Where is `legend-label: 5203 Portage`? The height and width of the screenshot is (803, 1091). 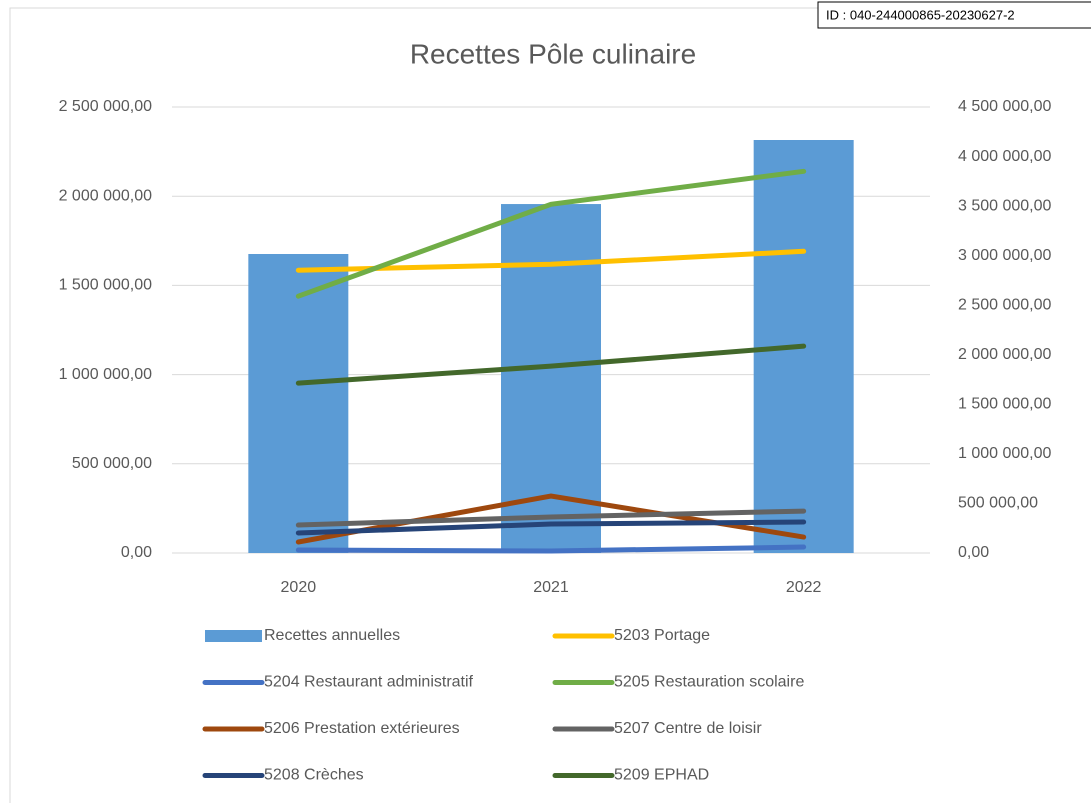 legend-label: 5203 Portage is located at coordinates (662, 635).